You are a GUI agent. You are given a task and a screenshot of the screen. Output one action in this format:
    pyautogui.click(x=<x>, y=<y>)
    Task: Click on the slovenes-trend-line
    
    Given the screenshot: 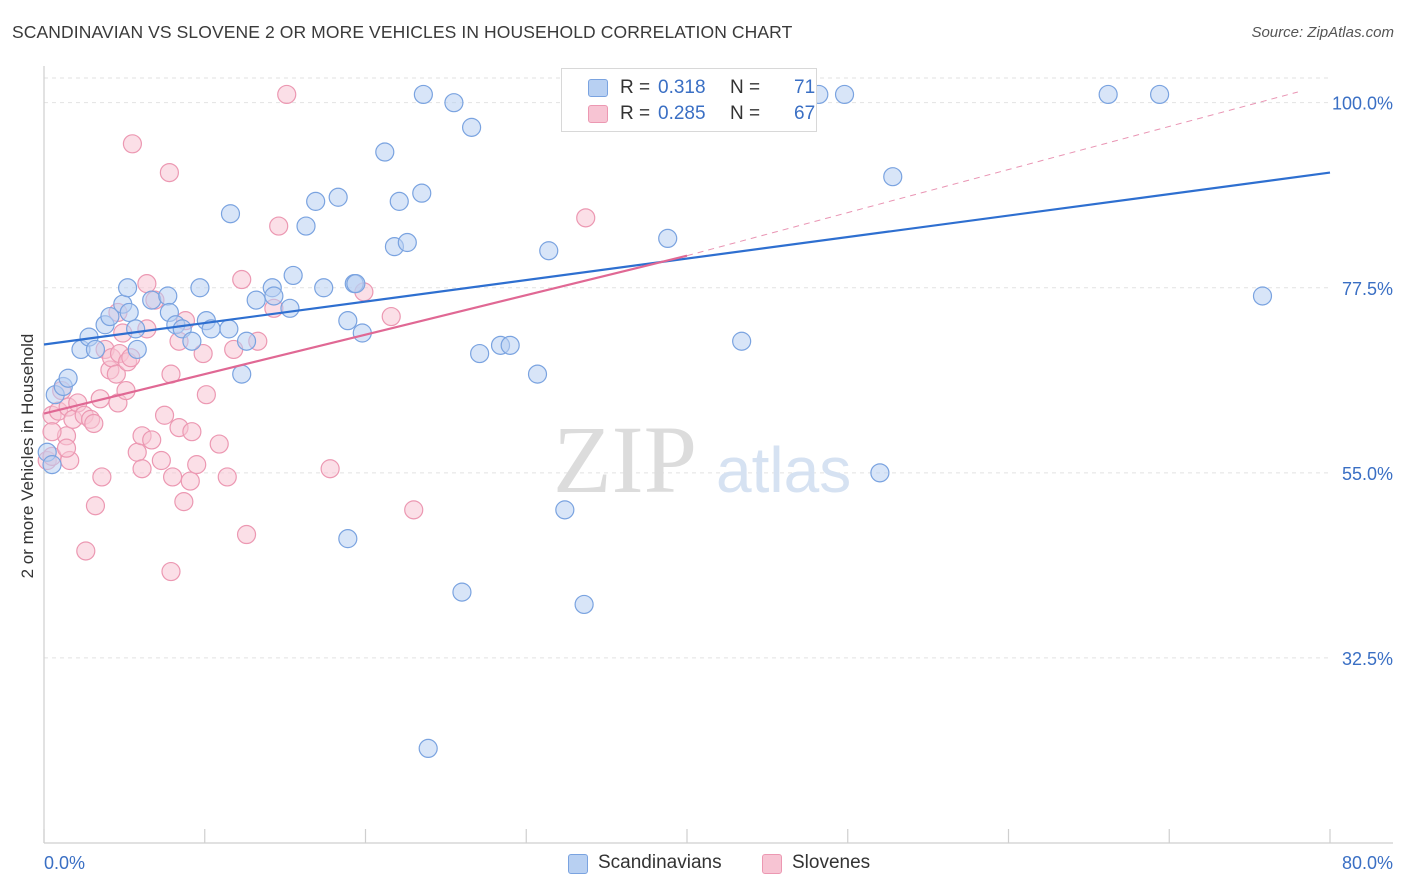 What is the action you would take?
    pyautogui.click(x=365, y=334)
    